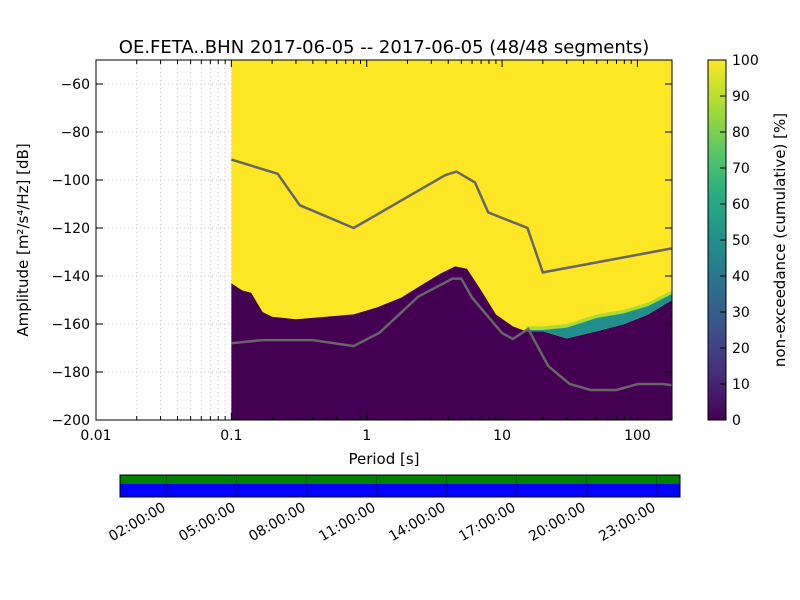  I want to click on noise-model-high-line, so click(451, 216).